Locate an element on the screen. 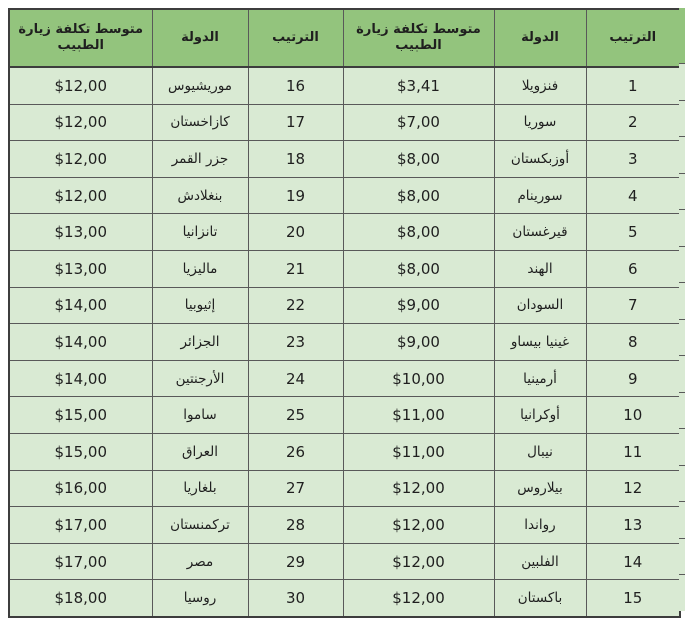 This screenshot has width=685, height=618. rank-cell: 19 is located at coordinates (295, 195).